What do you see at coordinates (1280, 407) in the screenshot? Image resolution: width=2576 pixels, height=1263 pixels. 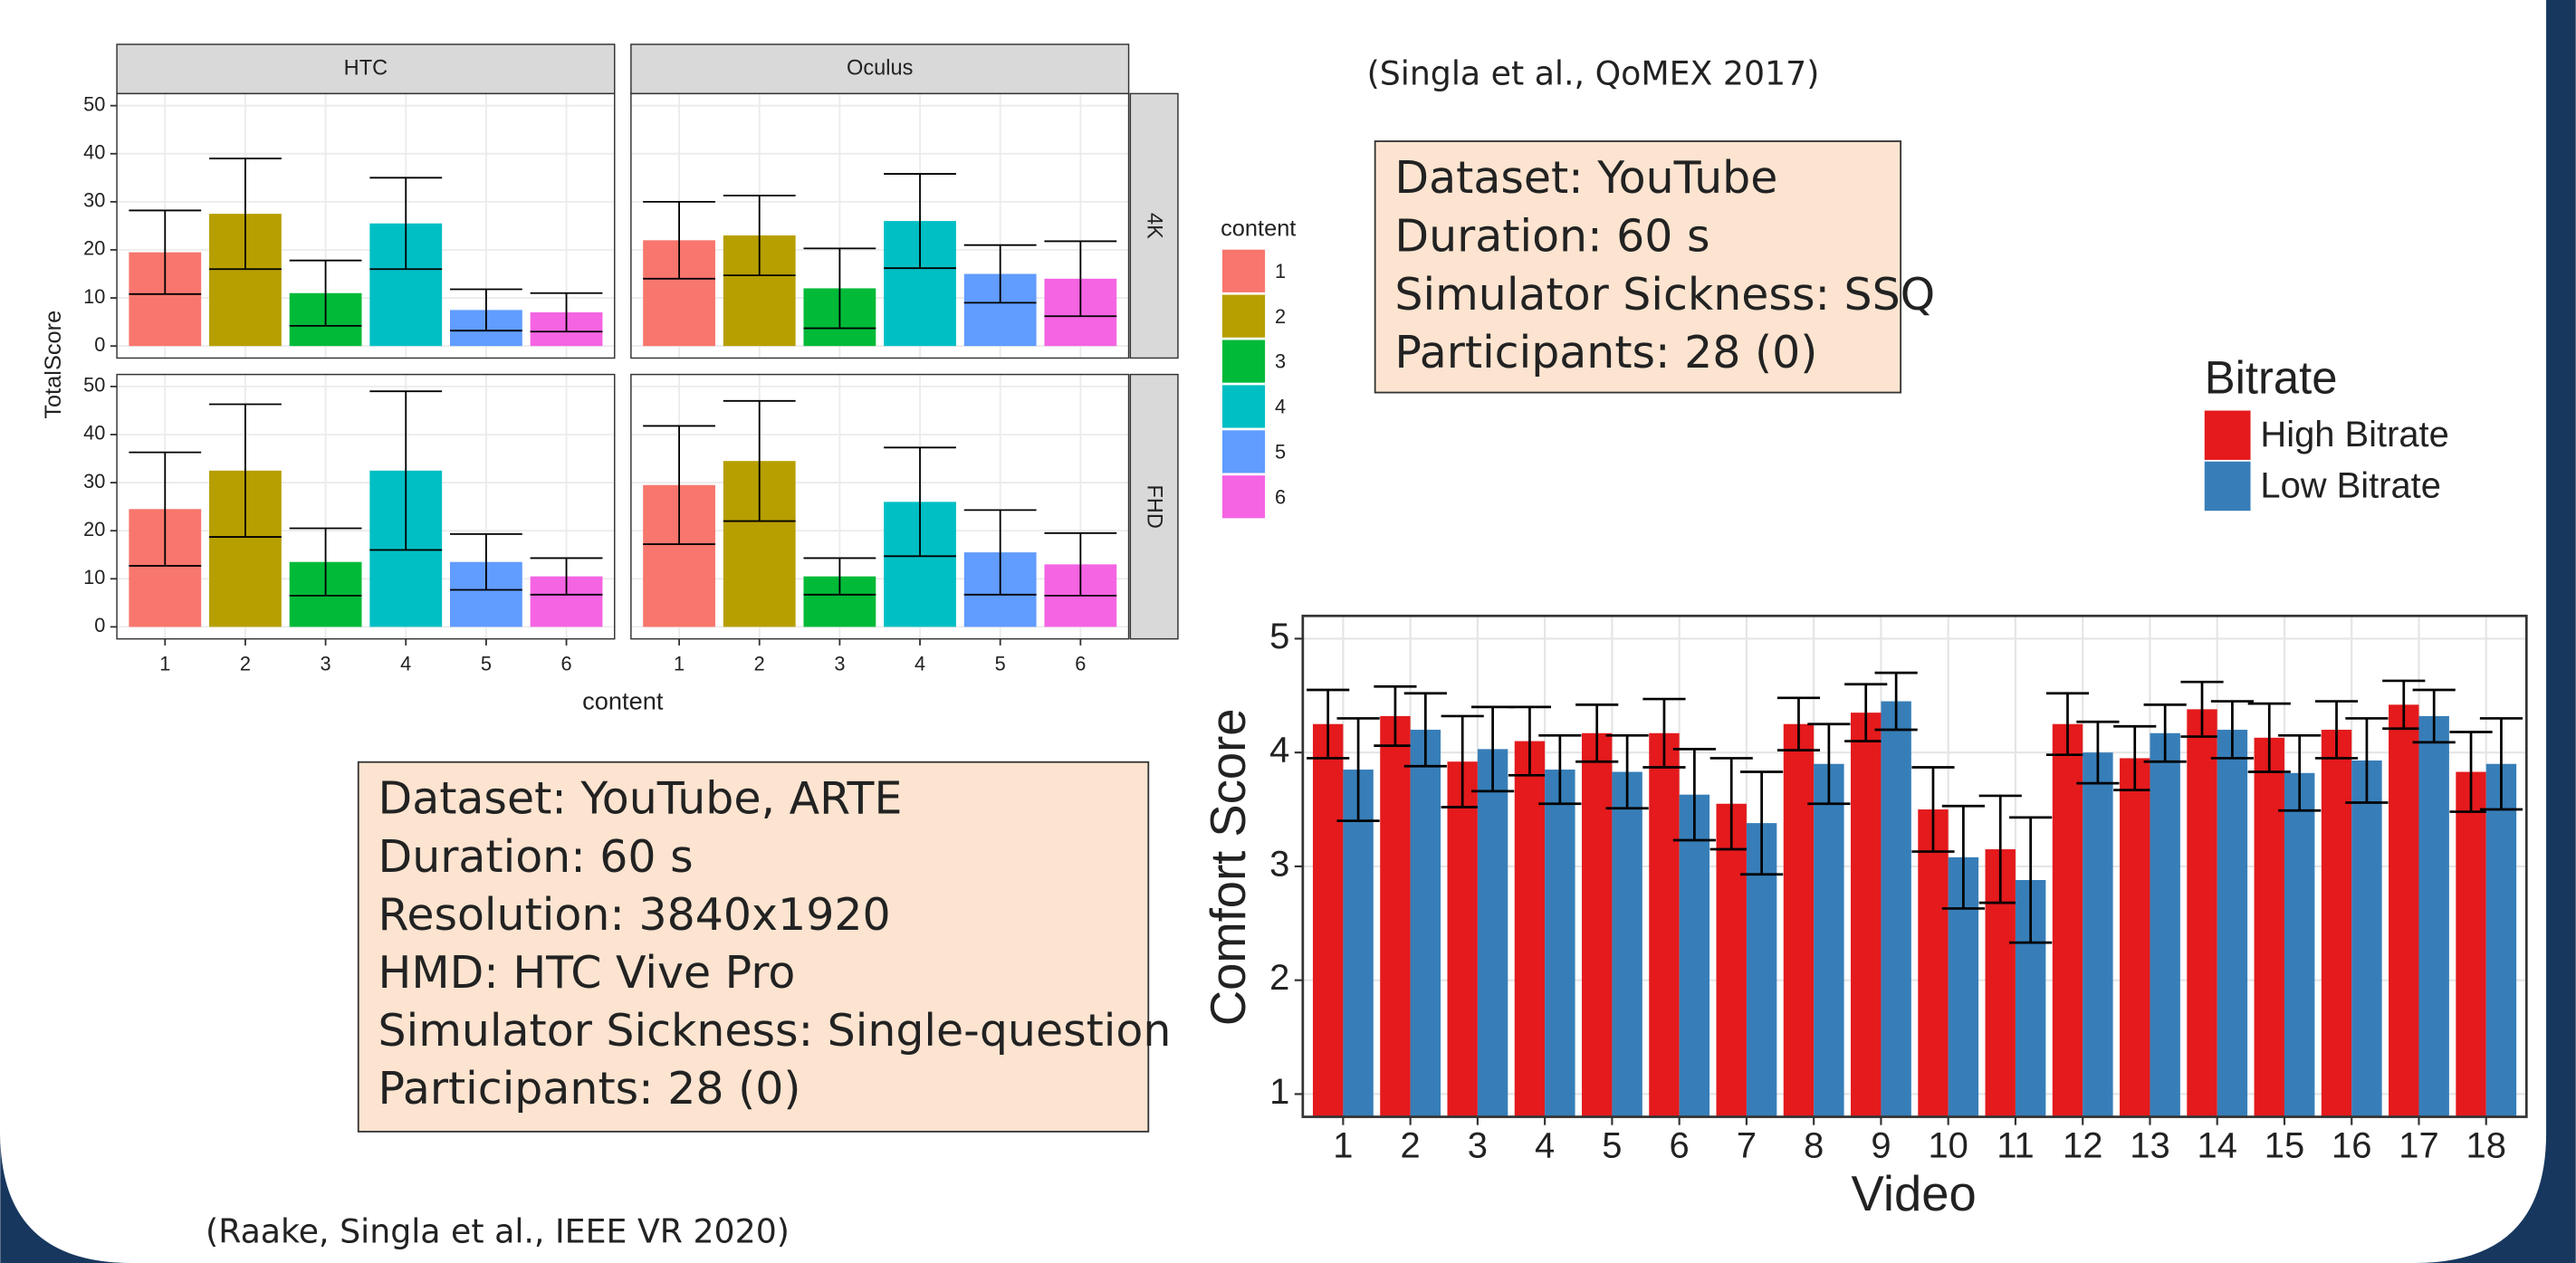 I see `legend-label: 4` at bounding box center [1280, 407].